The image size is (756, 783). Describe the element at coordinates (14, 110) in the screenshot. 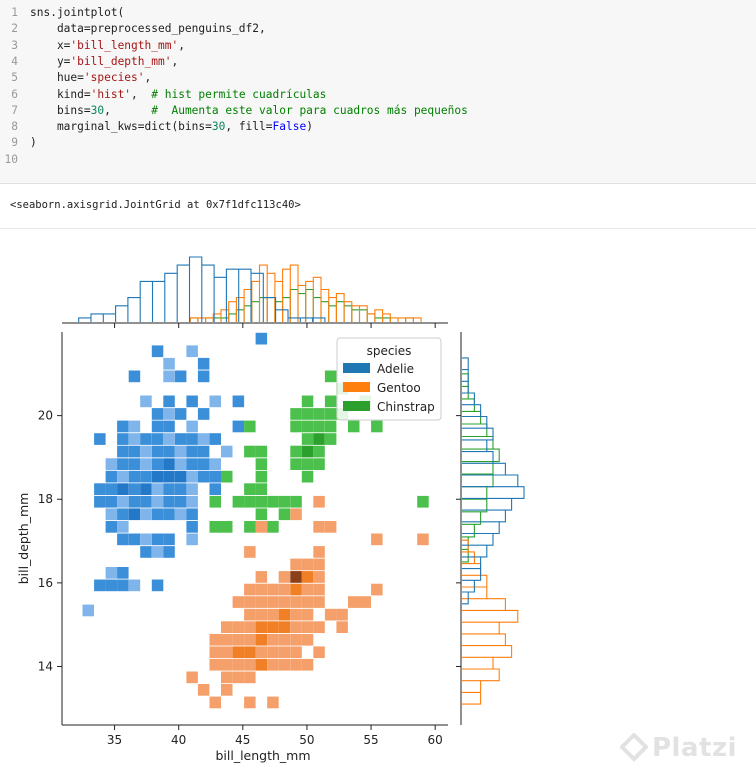

I see `line-number: 7` at that location.